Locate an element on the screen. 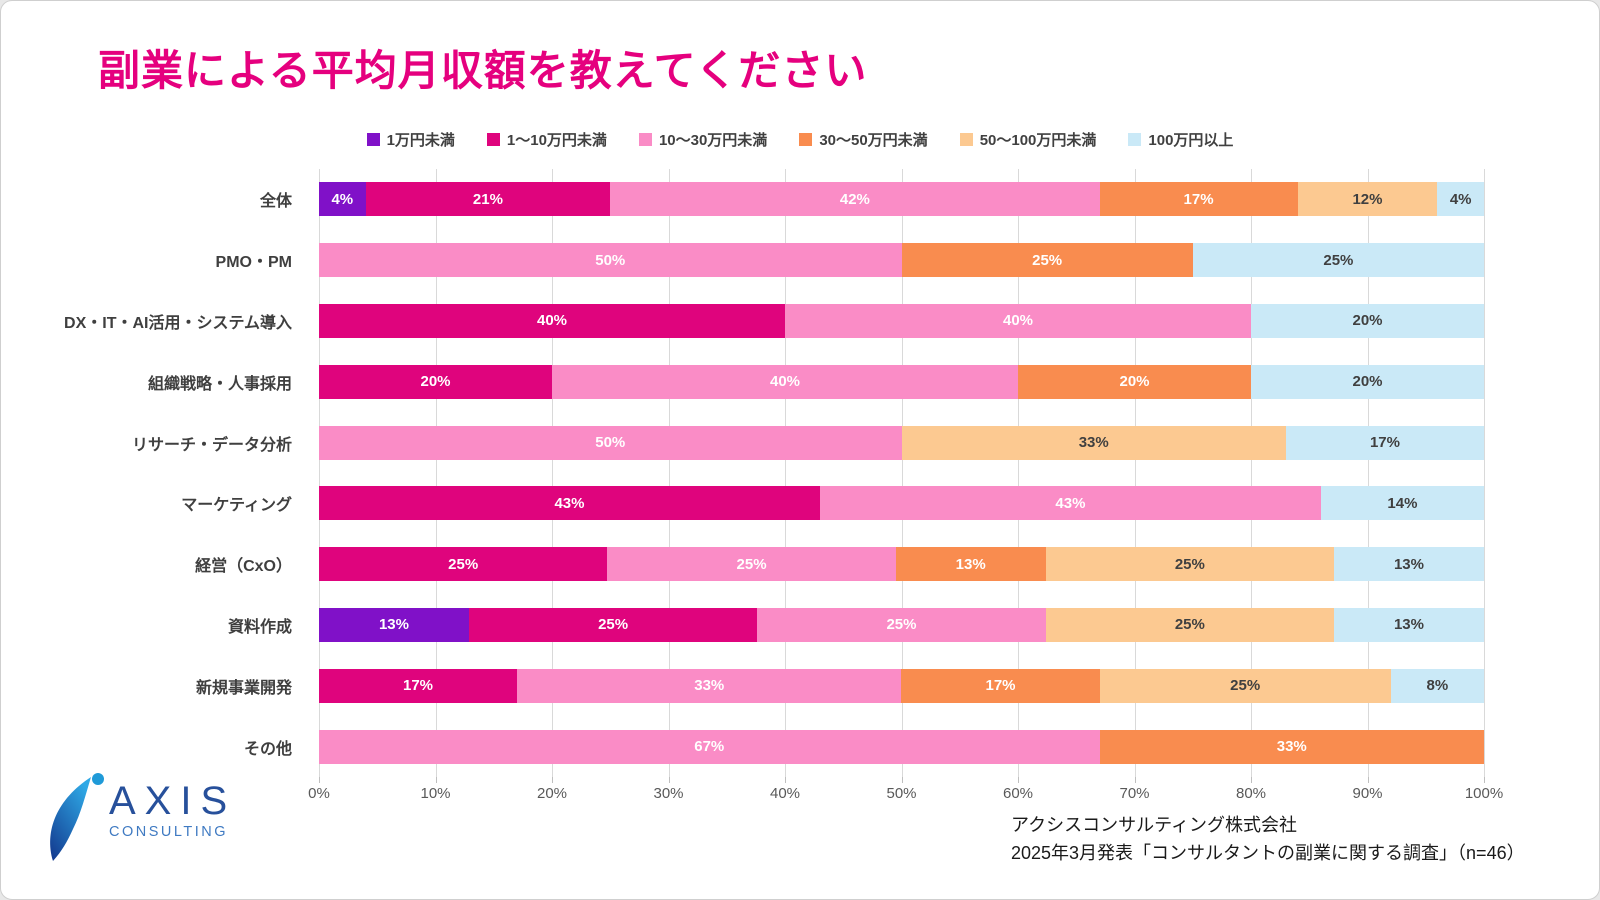 The width and height of the screenshot is (1600, 900). bar-segment: 8% is located at coordinates (1437, 685).